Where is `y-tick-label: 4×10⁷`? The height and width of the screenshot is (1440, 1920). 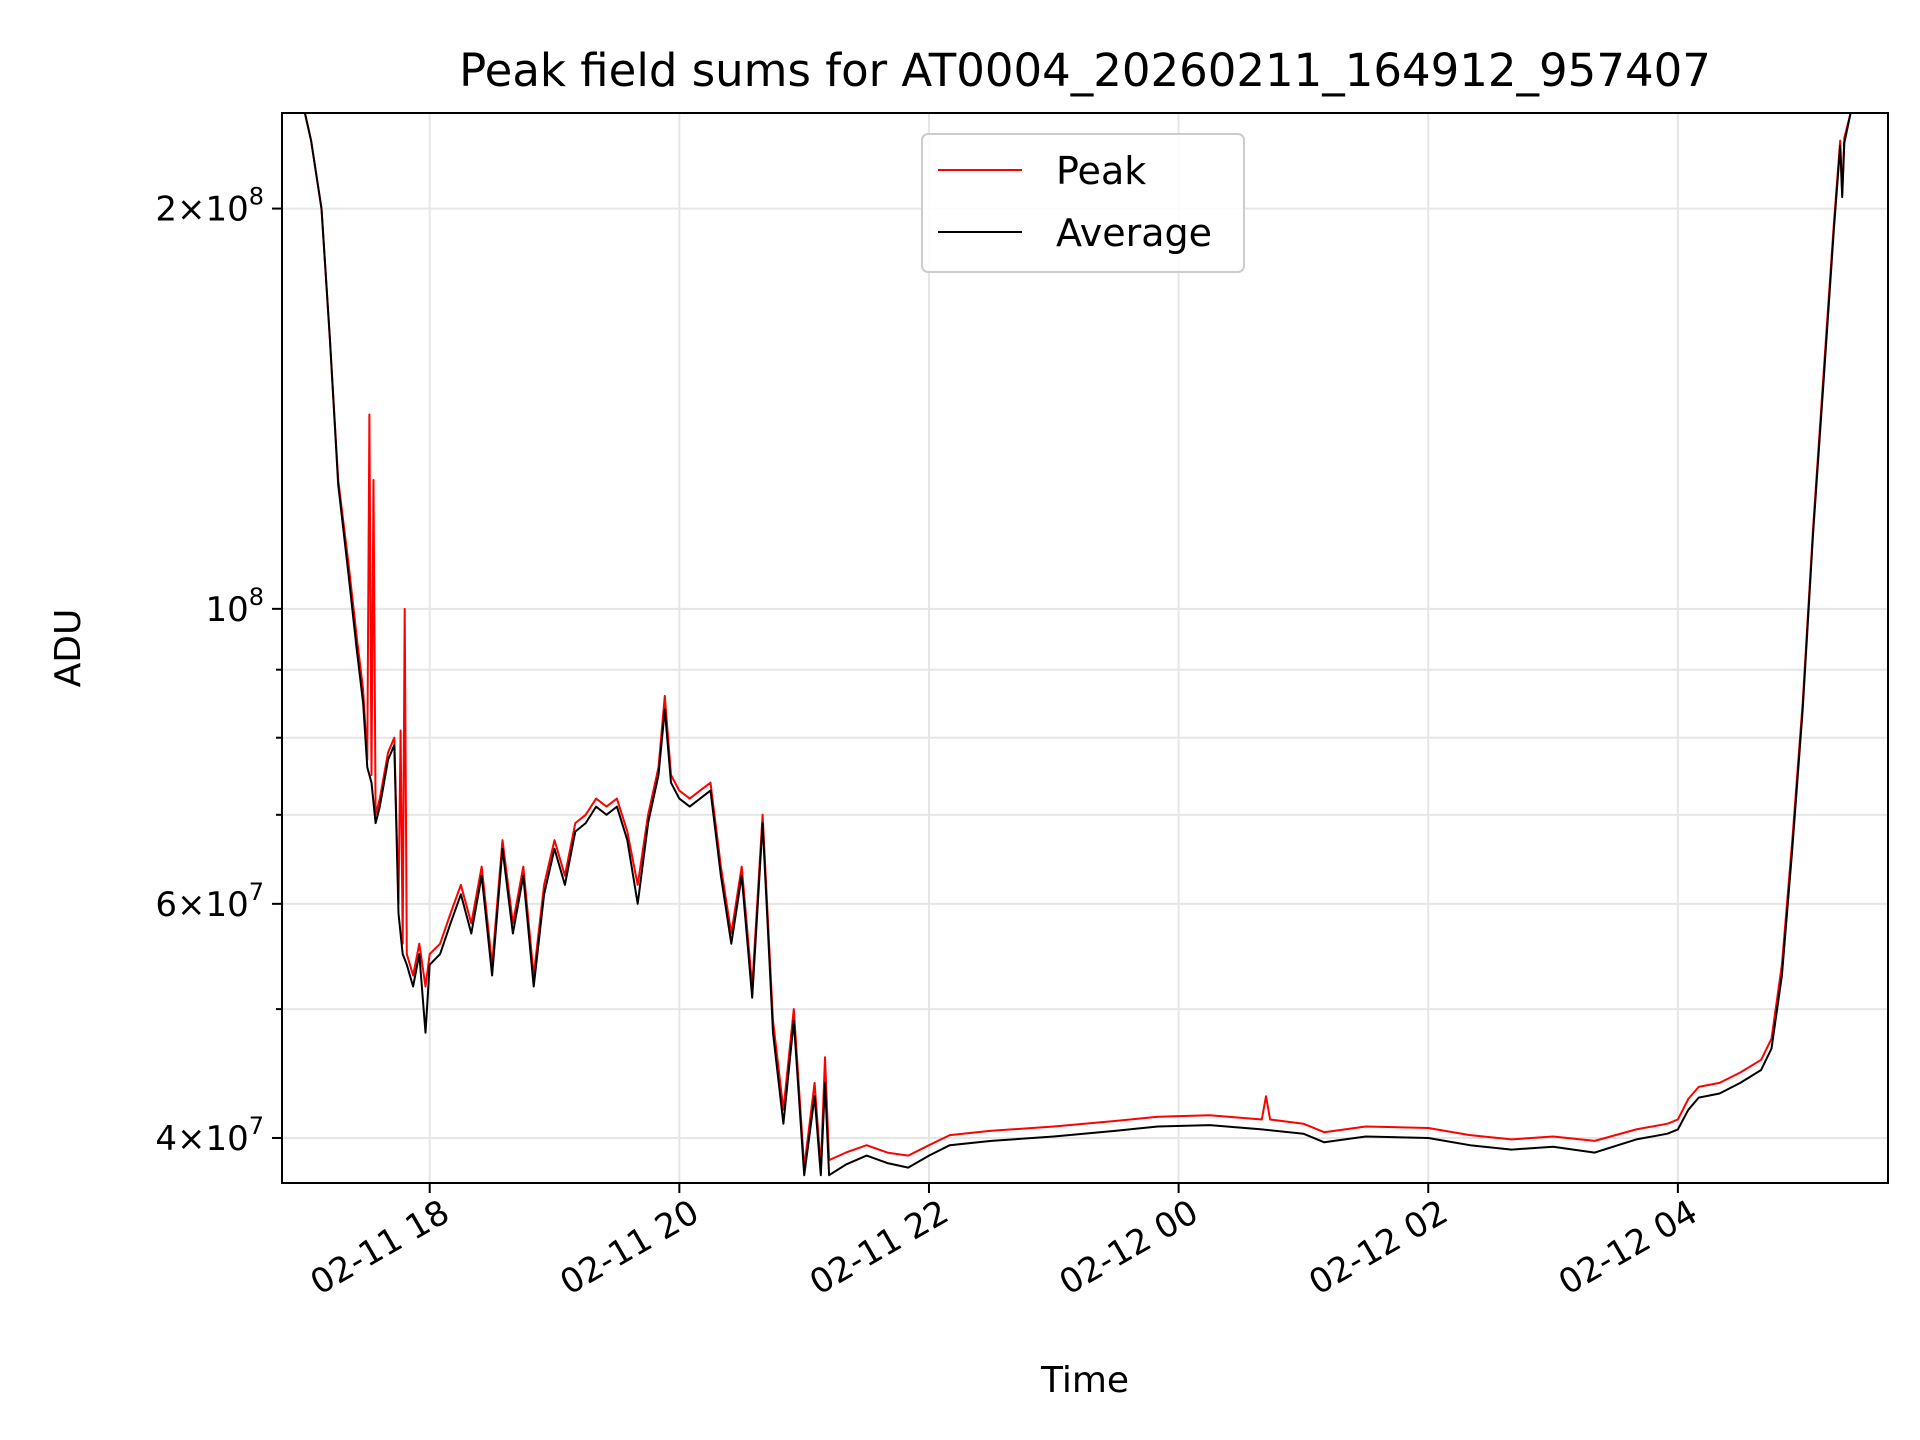 y-tick-label: 4×10⁷ is located at coordinates (209, 1135).